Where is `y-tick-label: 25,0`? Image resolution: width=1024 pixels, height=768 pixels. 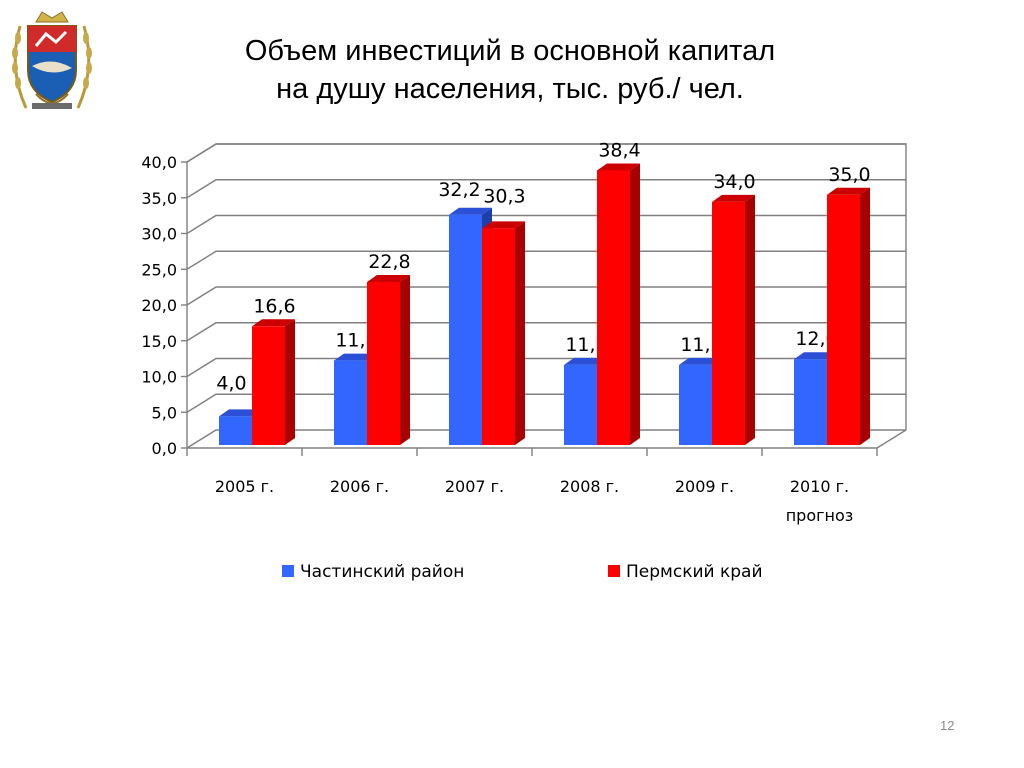
y-tick-label: 25,0 is located at coordinates (159, 269).